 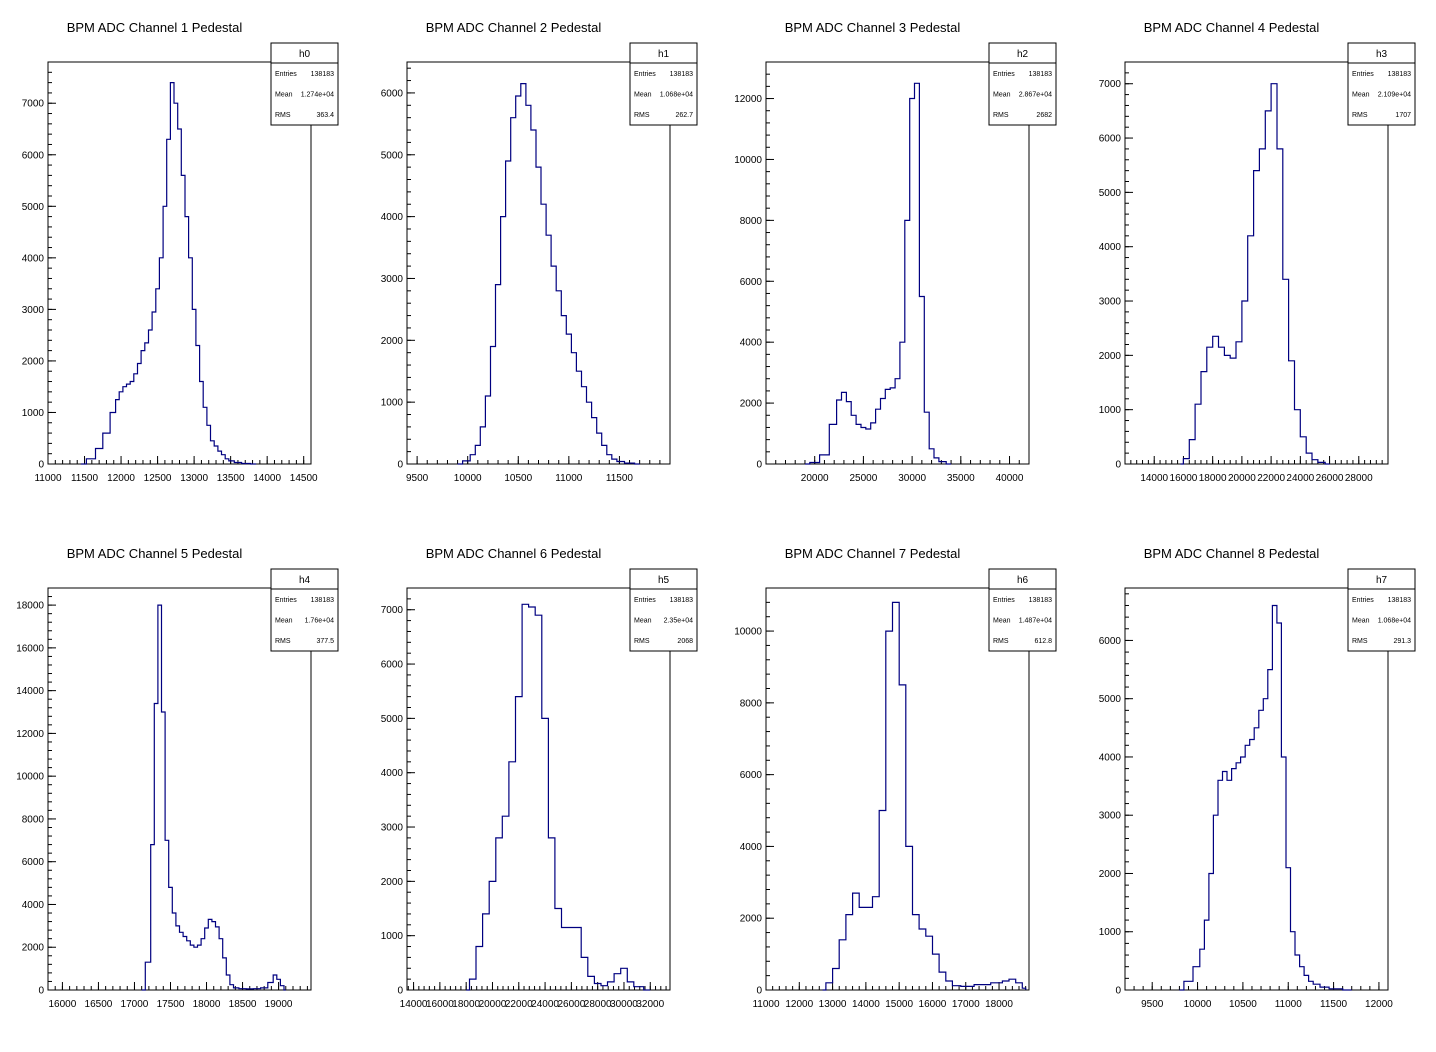 I want to click on x-tick-label: 12000, so click(x=799, y=1004).